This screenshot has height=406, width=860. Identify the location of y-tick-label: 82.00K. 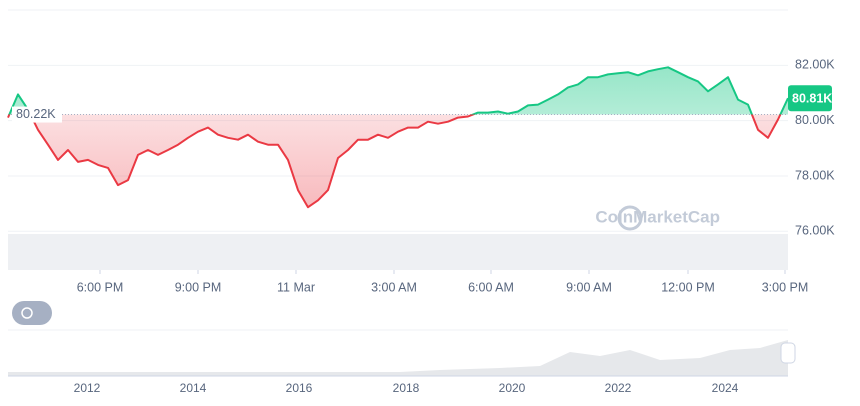
(815, 65).